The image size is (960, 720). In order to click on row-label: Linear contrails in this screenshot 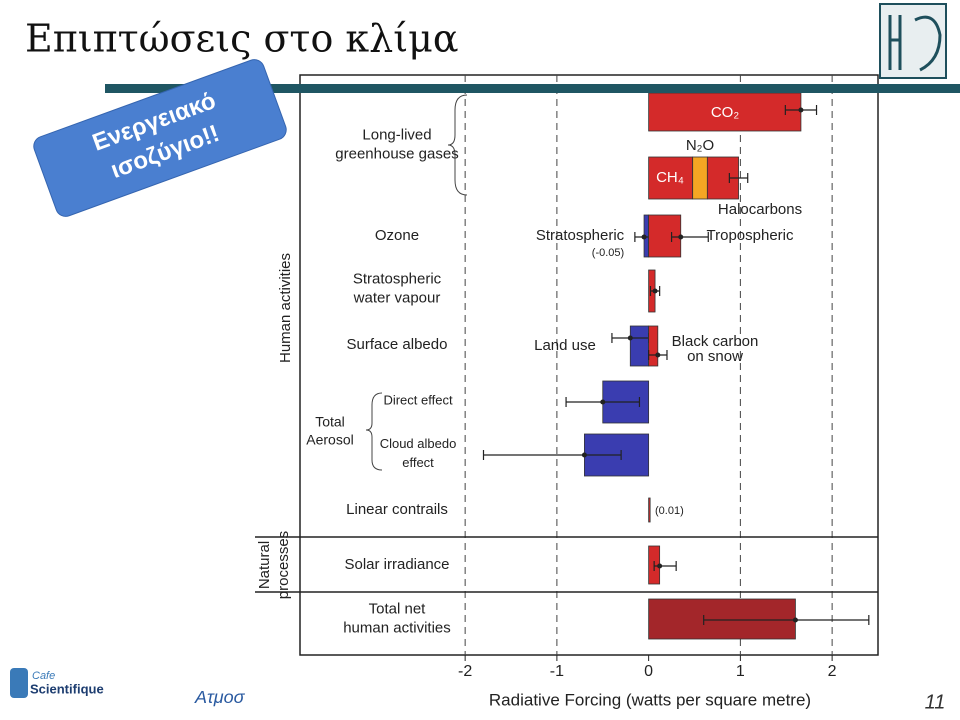, I will do `click(397, 509)`.